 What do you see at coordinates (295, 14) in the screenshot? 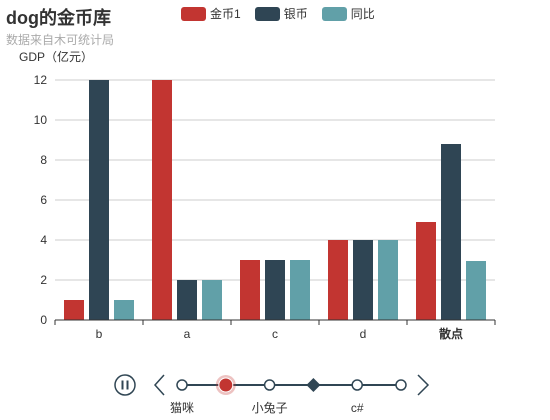
I see `legend-label-silver: 银币` at bounding box center [295, 14].